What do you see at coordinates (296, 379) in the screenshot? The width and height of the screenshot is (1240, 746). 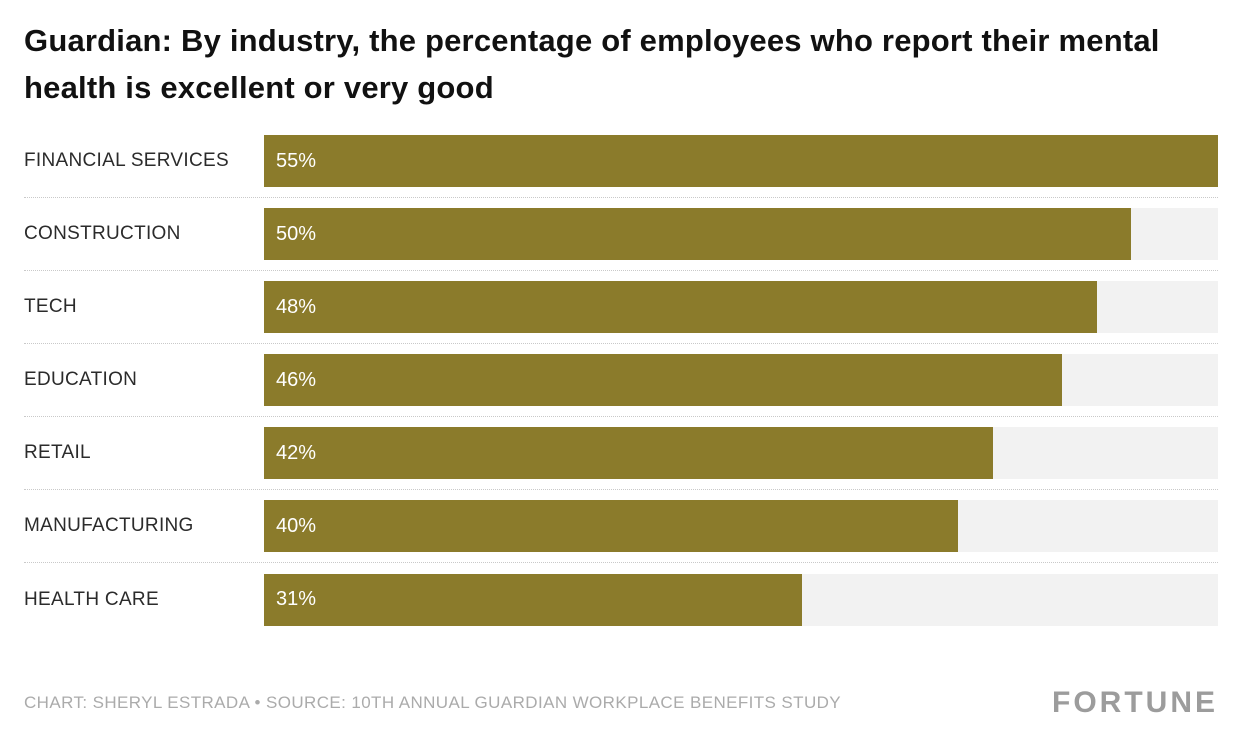 I see `bar-value: 46%` at bounding box center [296, 379].